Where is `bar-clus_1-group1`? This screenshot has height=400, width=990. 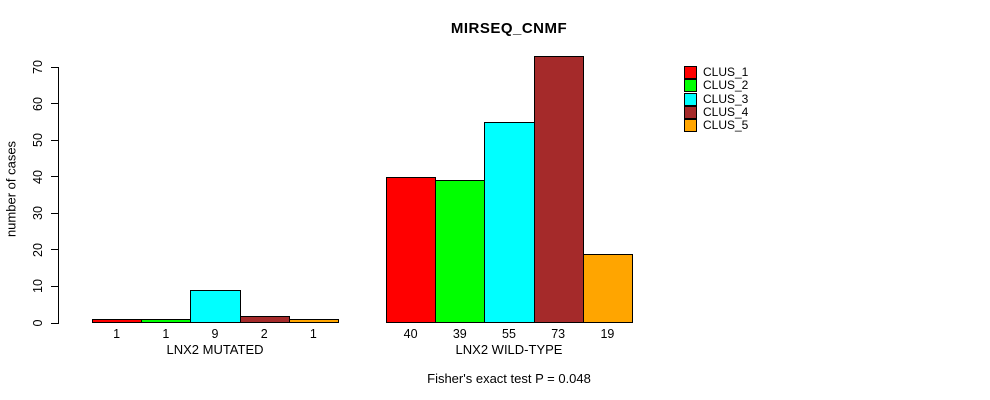 bar-clus_1-group1 is located at coordinates (117, 321).